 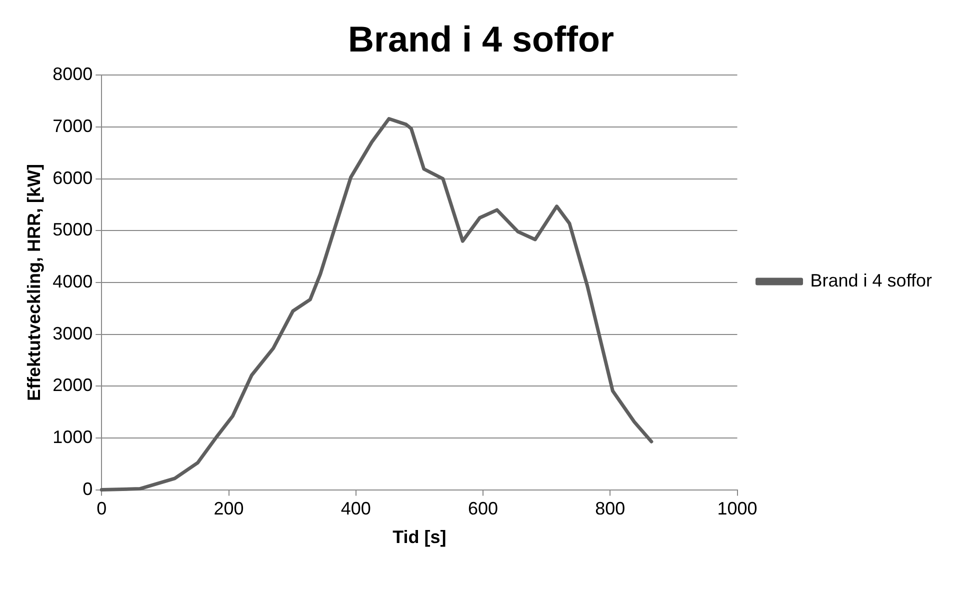 What do you see at coordinates (229, 508) in the screenshot?
I see `x-tick-label: 200` at bounding box center [229, 508].